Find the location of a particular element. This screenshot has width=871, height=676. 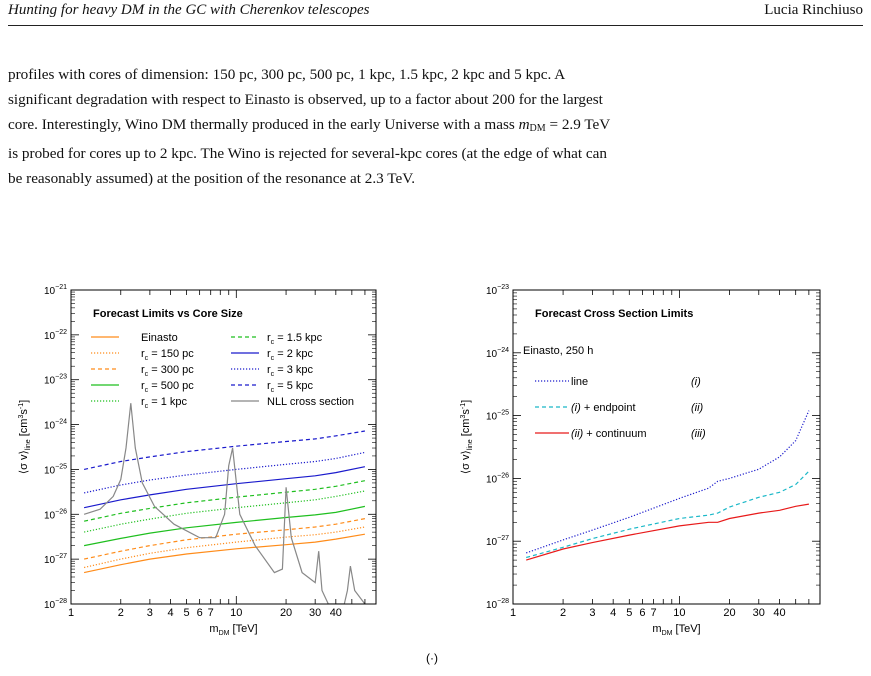

panel2-y-tick-label: 10−28 is located at coordinates (497, 604).